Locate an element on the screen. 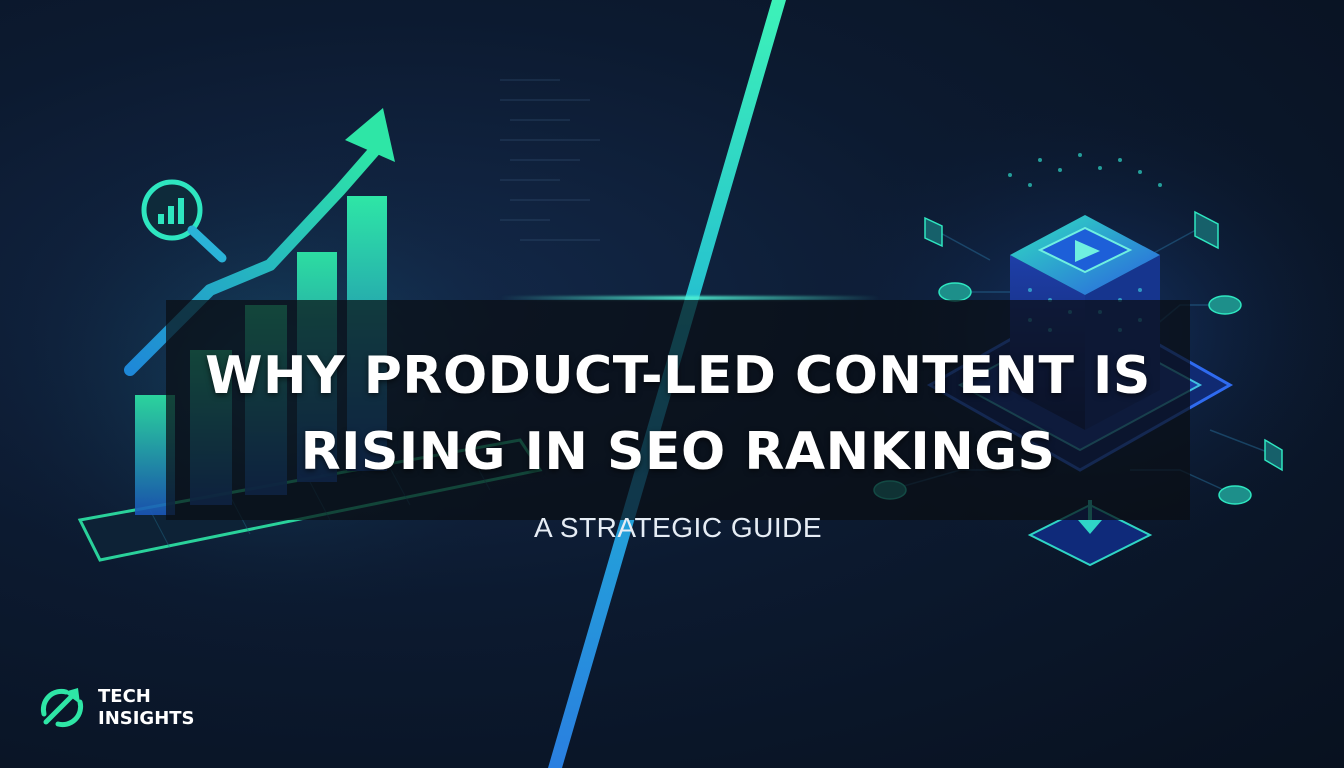  headline-line-1: WHY PRODUCT-LED CONTENT IS is located at coordinates (678, 376).